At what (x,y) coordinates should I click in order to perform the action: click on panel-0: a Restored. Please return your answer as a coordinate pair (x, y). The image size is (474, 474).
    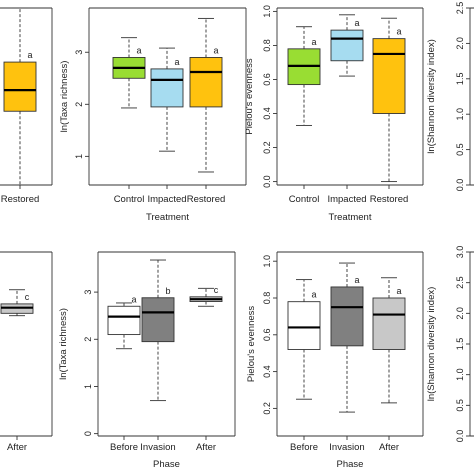
    Looking at the image, I should click on (26, 106).